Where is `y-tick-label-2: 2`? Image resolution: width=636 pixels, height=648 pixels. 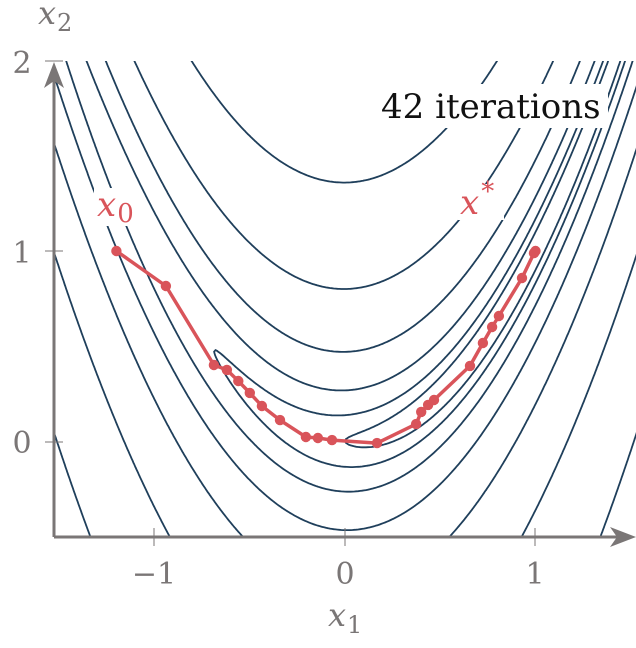 y-tick-label-2: 2 is located at coordinates (21, 63).